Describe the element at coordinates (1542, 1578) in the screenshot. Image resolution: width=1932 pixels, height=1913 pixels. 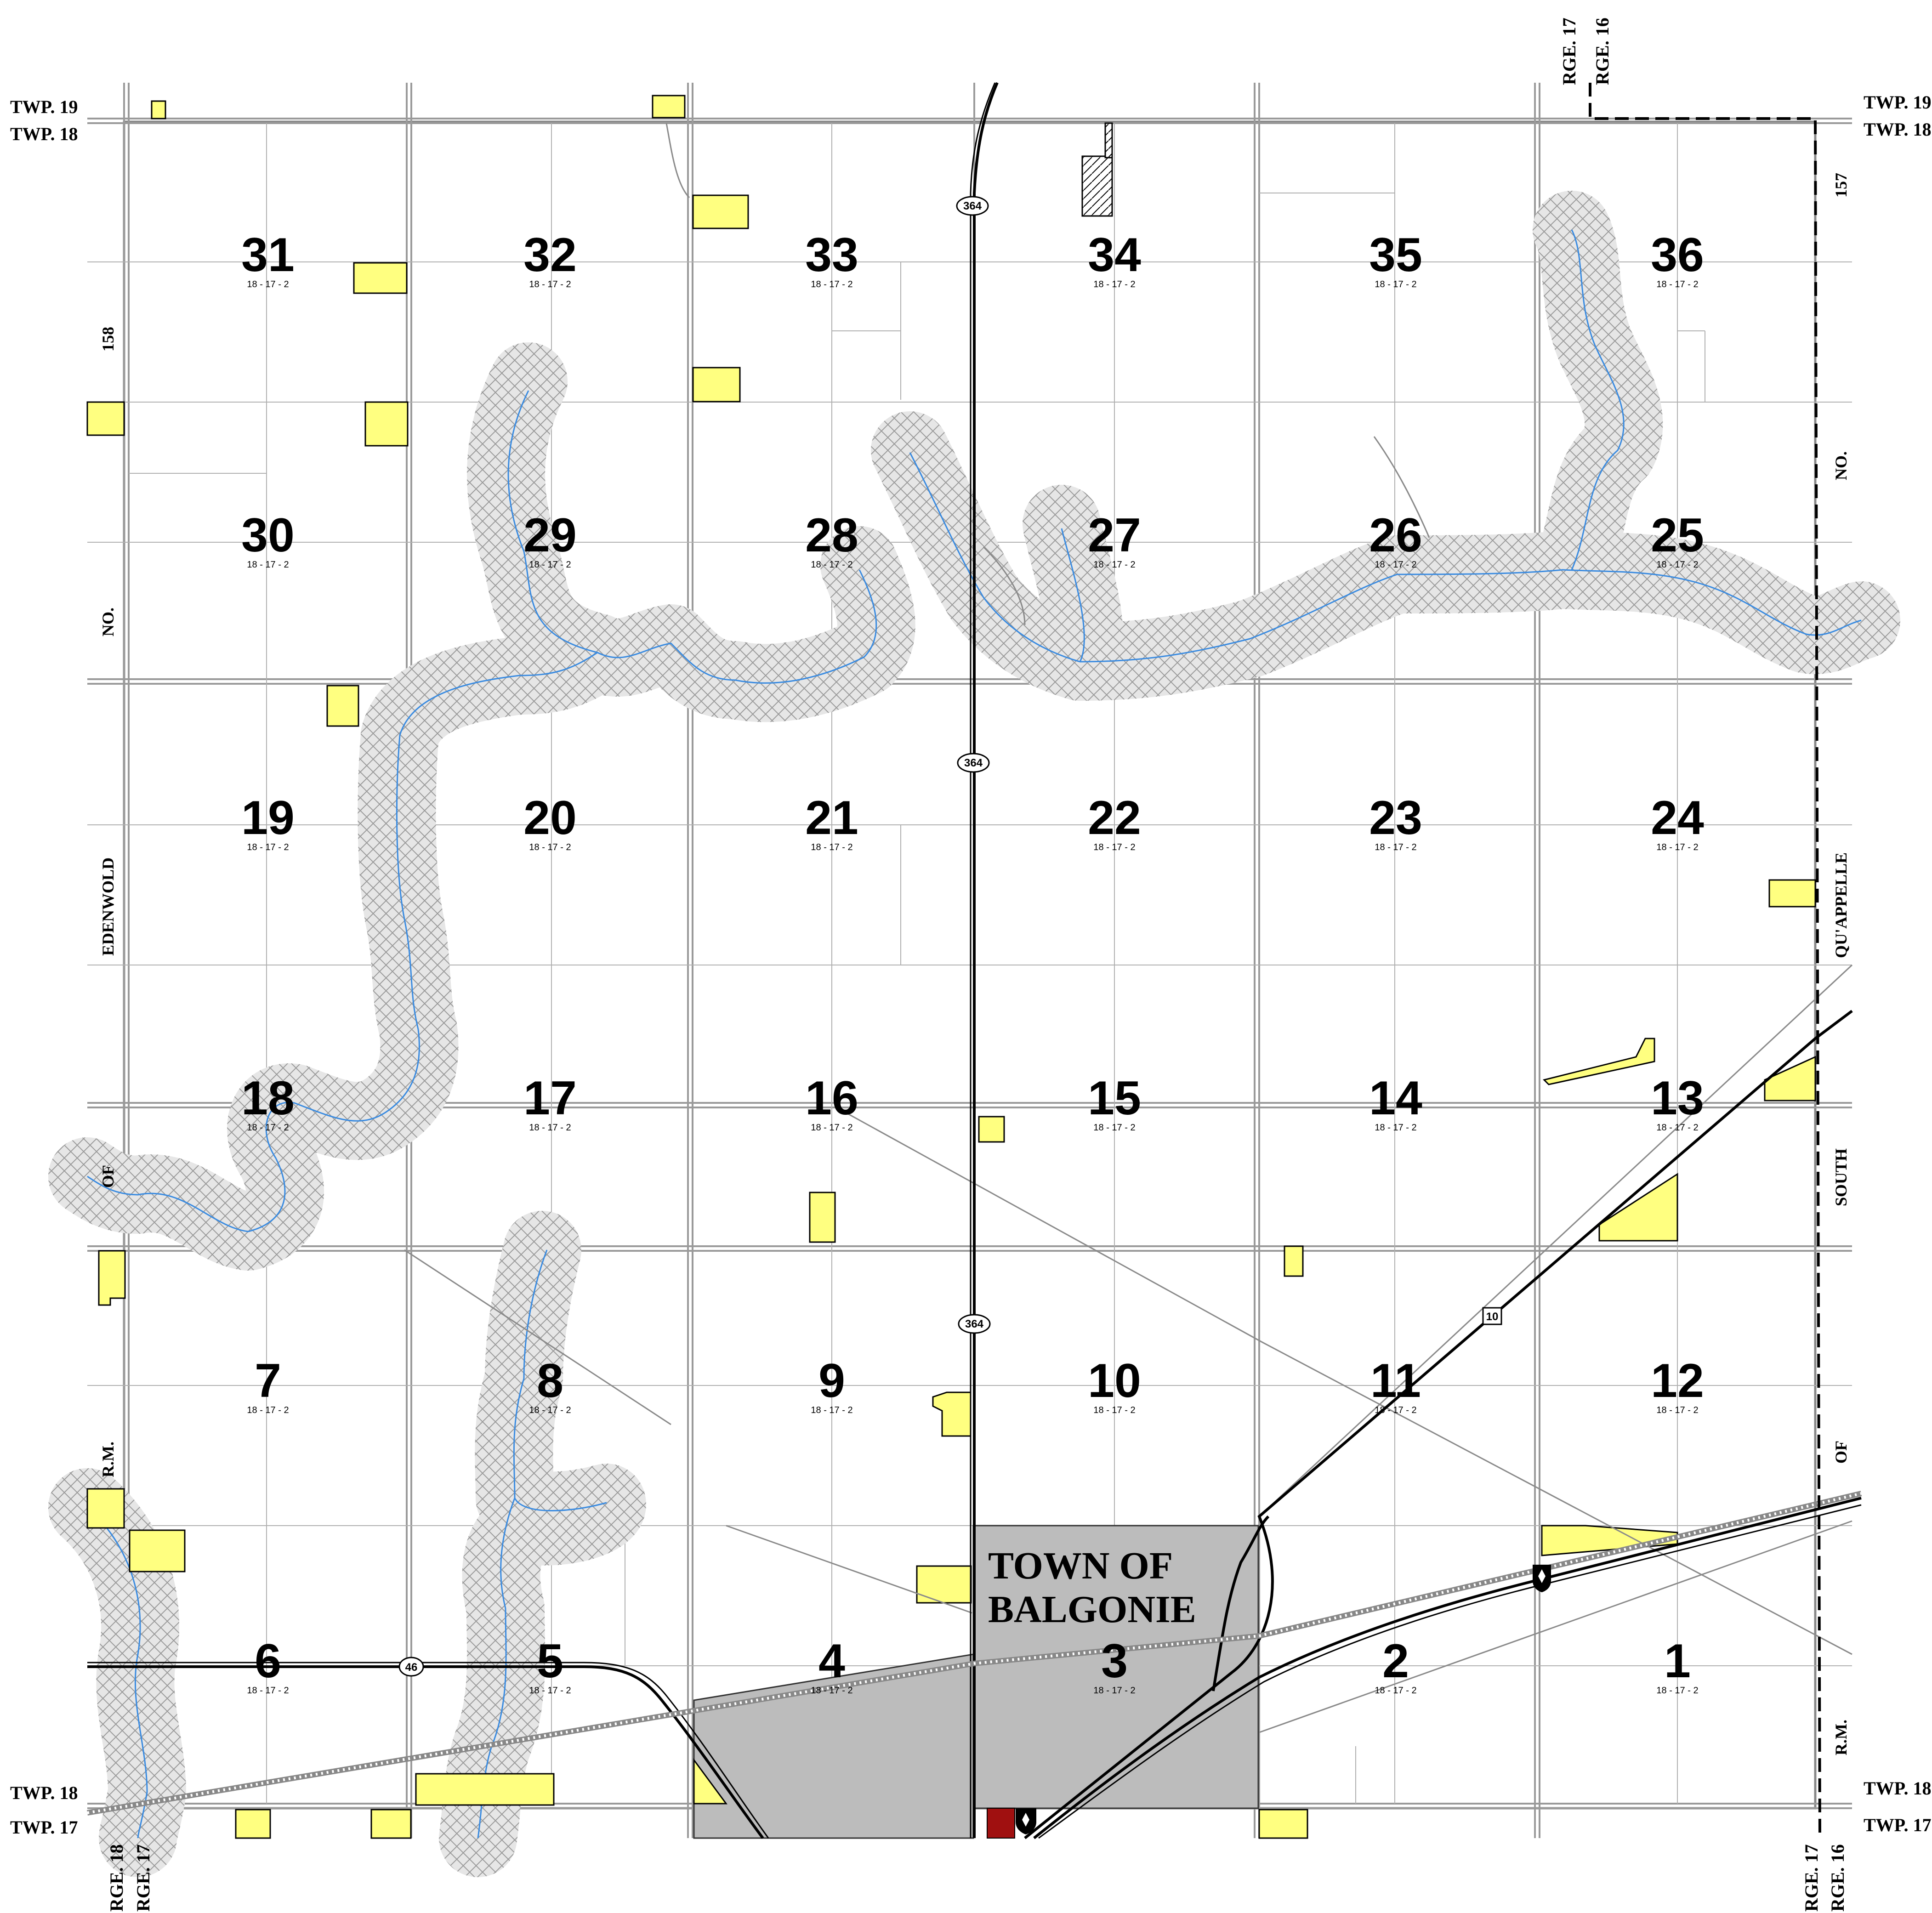
I see `trans-canada-shield-icon` at that location.